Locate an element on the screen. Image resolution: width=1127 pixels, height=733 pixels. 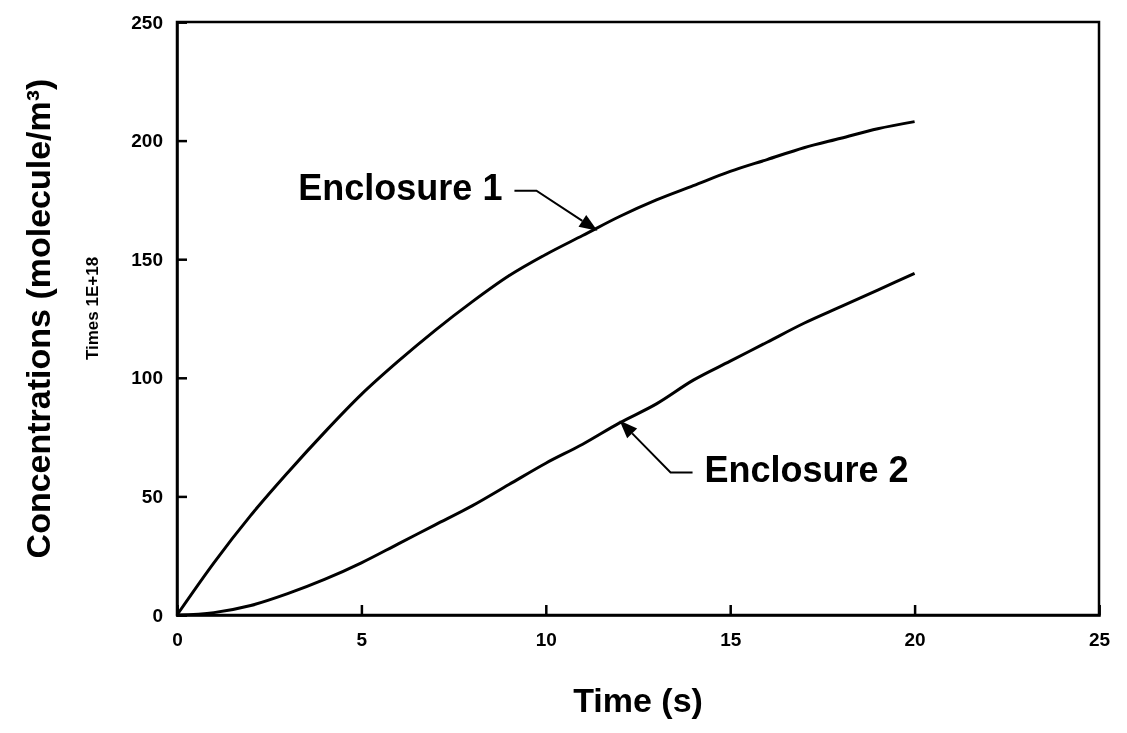
x-tick-label: 25 is located at coordinates (1099, 640).